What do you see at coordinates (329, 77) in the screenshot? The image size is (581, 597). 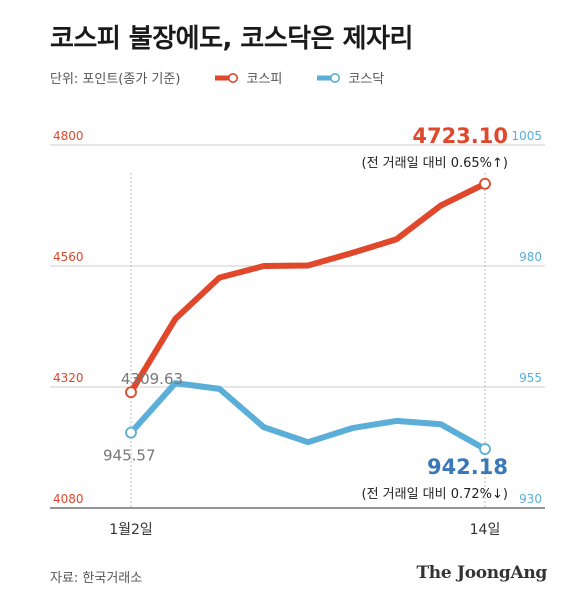 I see `kosdaq-legend-icon` at bounding box center [329, 77].